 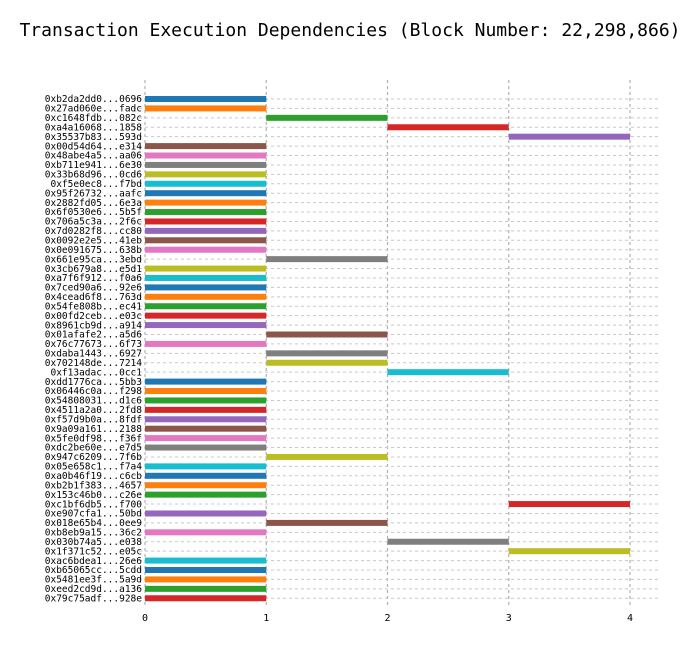 What do you see at coordinates (93, 203) in the screenshot?
I see `y-tick-label: 0x2882fd05...6e3a` at bounding box center [93, 203].